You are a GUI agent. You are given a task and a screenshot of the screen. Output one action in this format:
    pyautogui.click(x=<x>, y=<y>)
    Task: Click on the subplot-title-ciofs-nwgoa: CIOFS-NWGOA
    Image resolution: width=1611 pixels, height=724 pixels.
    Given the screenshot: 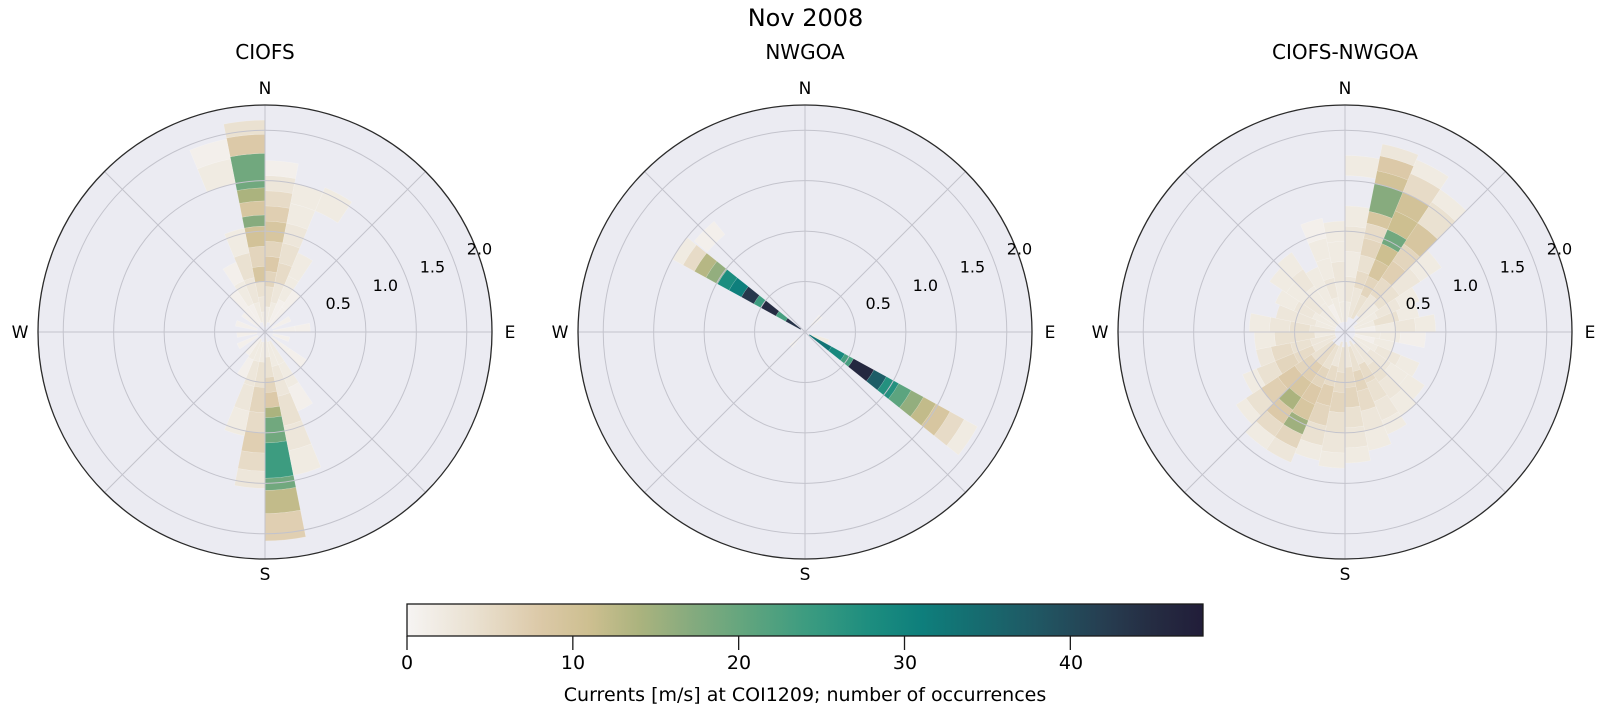 What is the action you would take?
    pyautogui.click(x=1345, y=52)
    